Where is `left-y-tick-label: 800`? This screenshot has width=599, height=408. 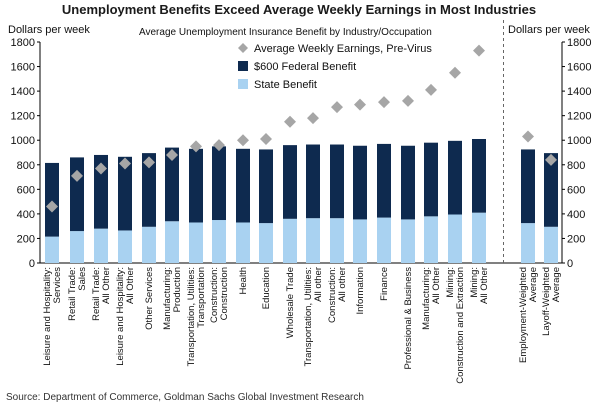
left-y-tick-label: 800 is located at coordinates (26, 166).